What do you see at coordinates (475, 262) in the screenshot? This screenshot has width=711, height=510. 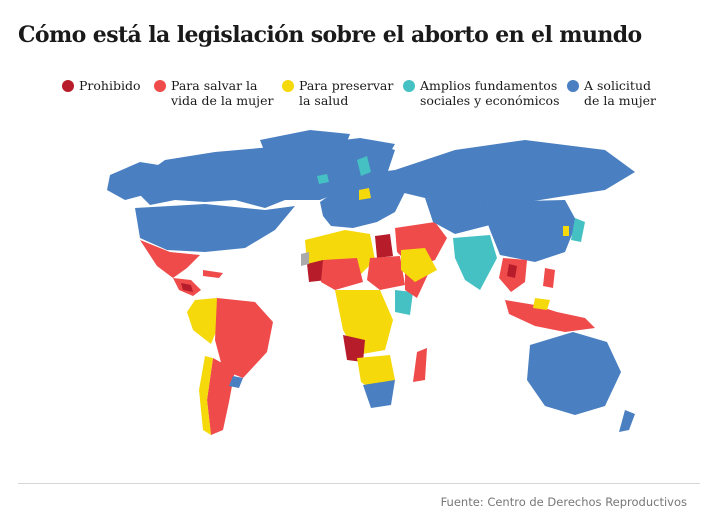 I see `region-india` at bounding box center [475, 262].